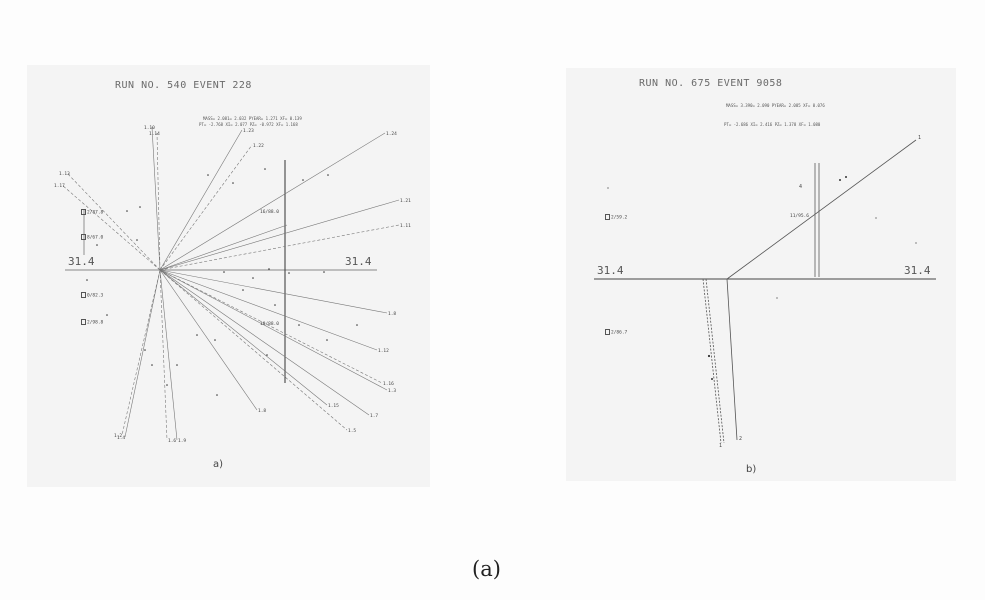 Image resolution: width=985 pixels, height=600 pixels. I want to click on track-label: 1.14, so click(154, 134).